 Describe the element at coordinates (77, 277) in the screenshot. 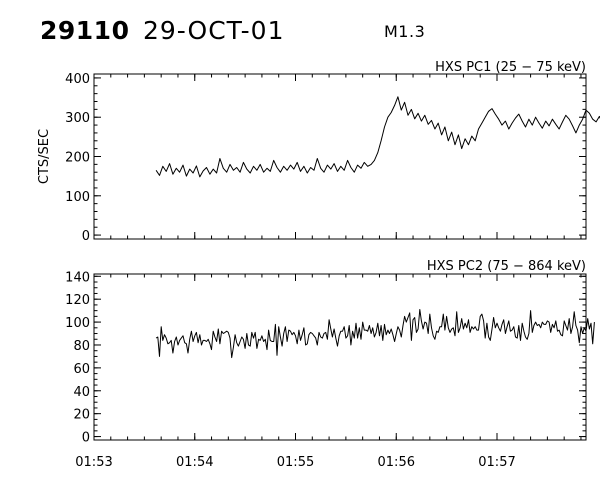

I see `y-tick-label: 140` at that location.